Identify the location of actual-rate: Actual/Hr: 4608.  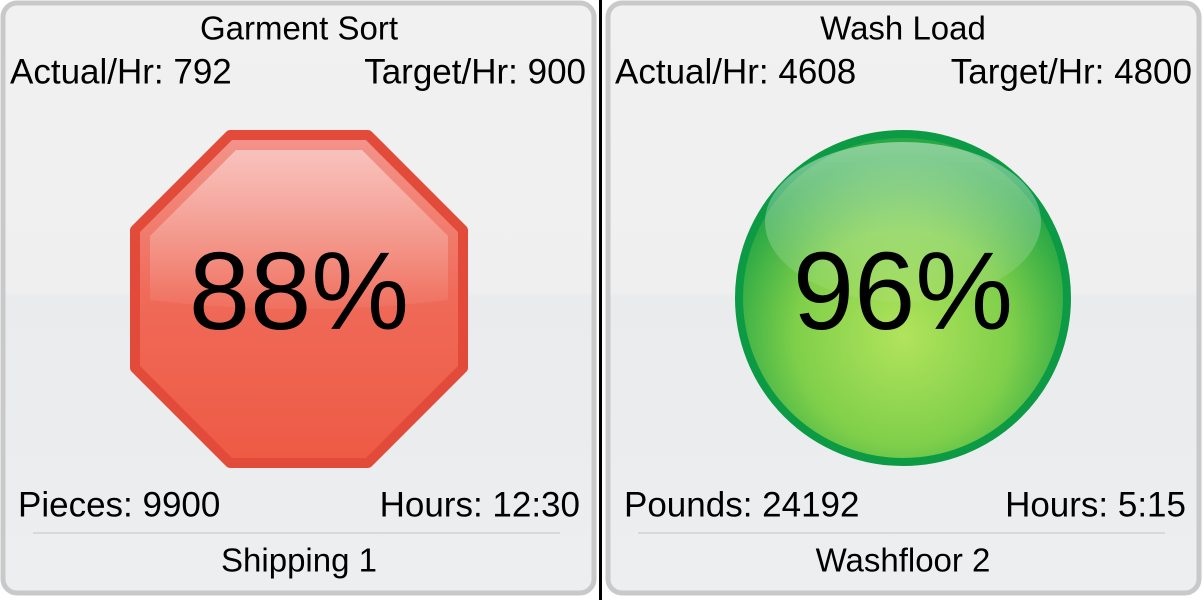
(735, 71).